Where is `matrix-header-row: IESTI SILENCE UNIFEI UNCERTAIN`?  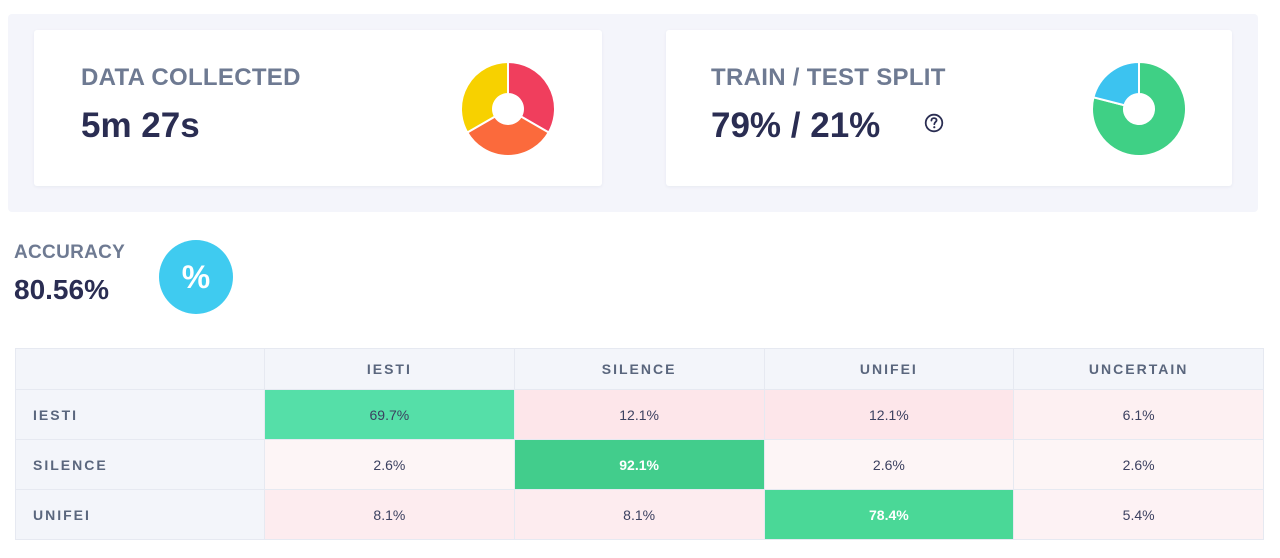 matrix-header-row: IESTI SILENCE UNIFEI UNCERTAIN is located at coordinates (639, 369).